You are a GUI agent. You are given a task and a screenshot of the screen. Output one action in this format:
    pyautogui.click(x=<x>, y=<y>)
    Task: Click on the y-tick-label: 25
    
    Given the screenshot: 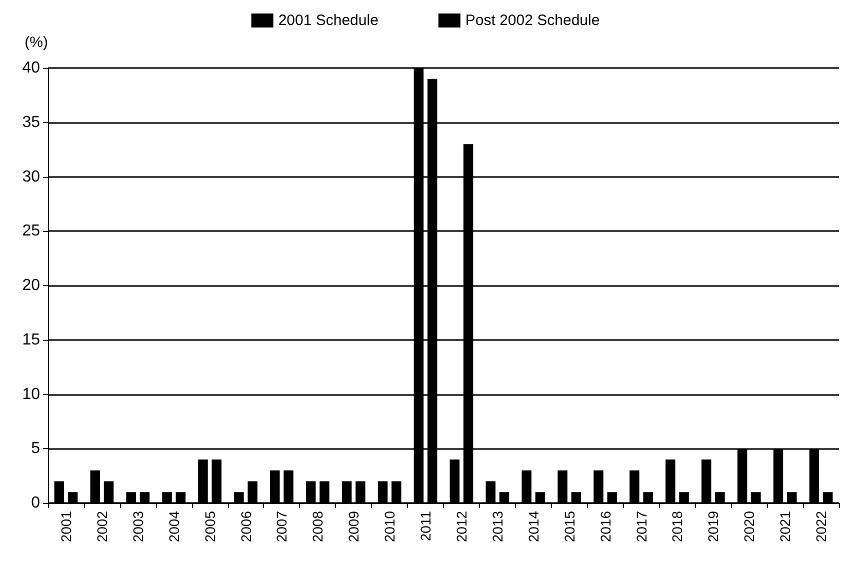 What is the action you would take?
    pyautogui.click(x=31, y=231)
    